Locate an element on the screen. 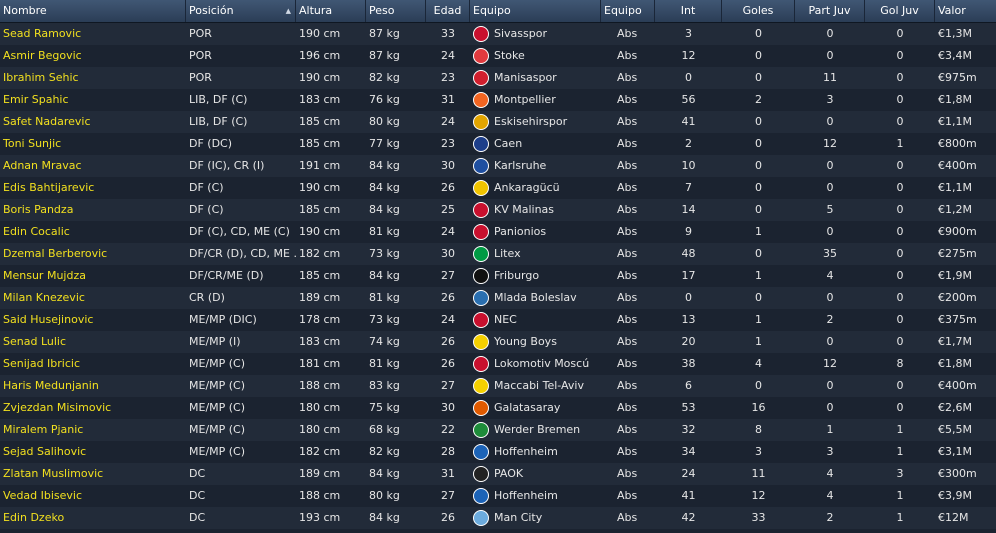  column-header-gol-juv: Gol Juv is located at coordinates (900, 11).